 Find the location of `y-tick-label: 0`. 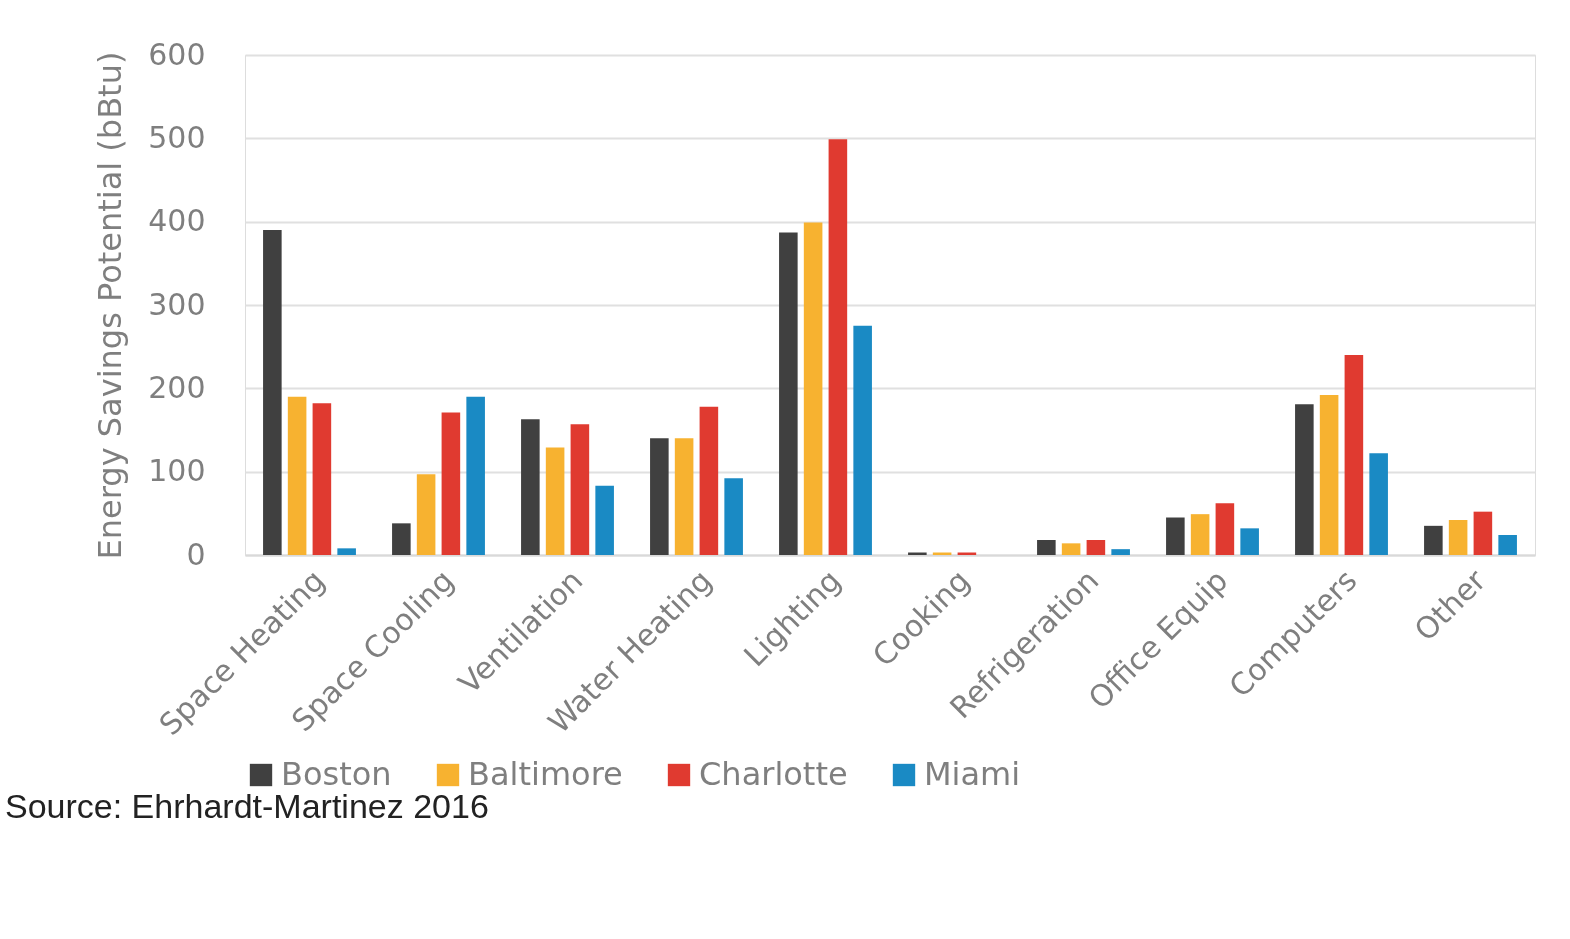

y-tick-label: 0 is located at coordinates (196, 554).